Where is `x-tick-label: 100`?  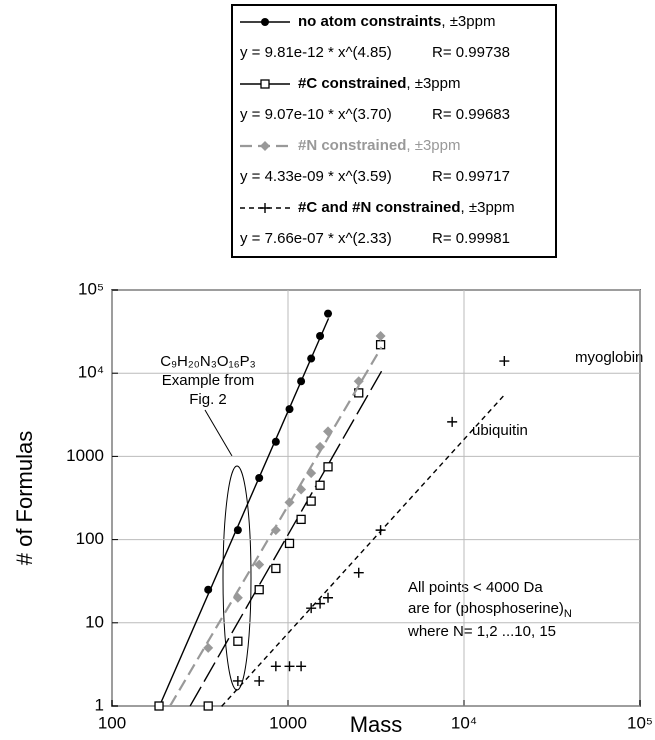 x-tick-label: 100 is located at coordinates (112, 722).